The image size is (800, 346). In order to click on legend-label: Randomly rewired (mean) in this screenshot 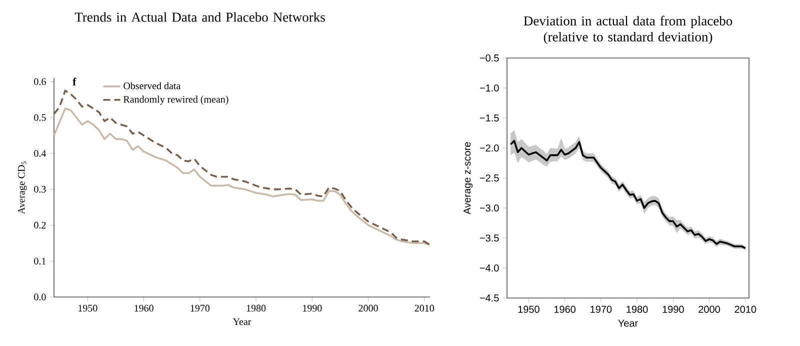, I will do `click(175, 100)`.